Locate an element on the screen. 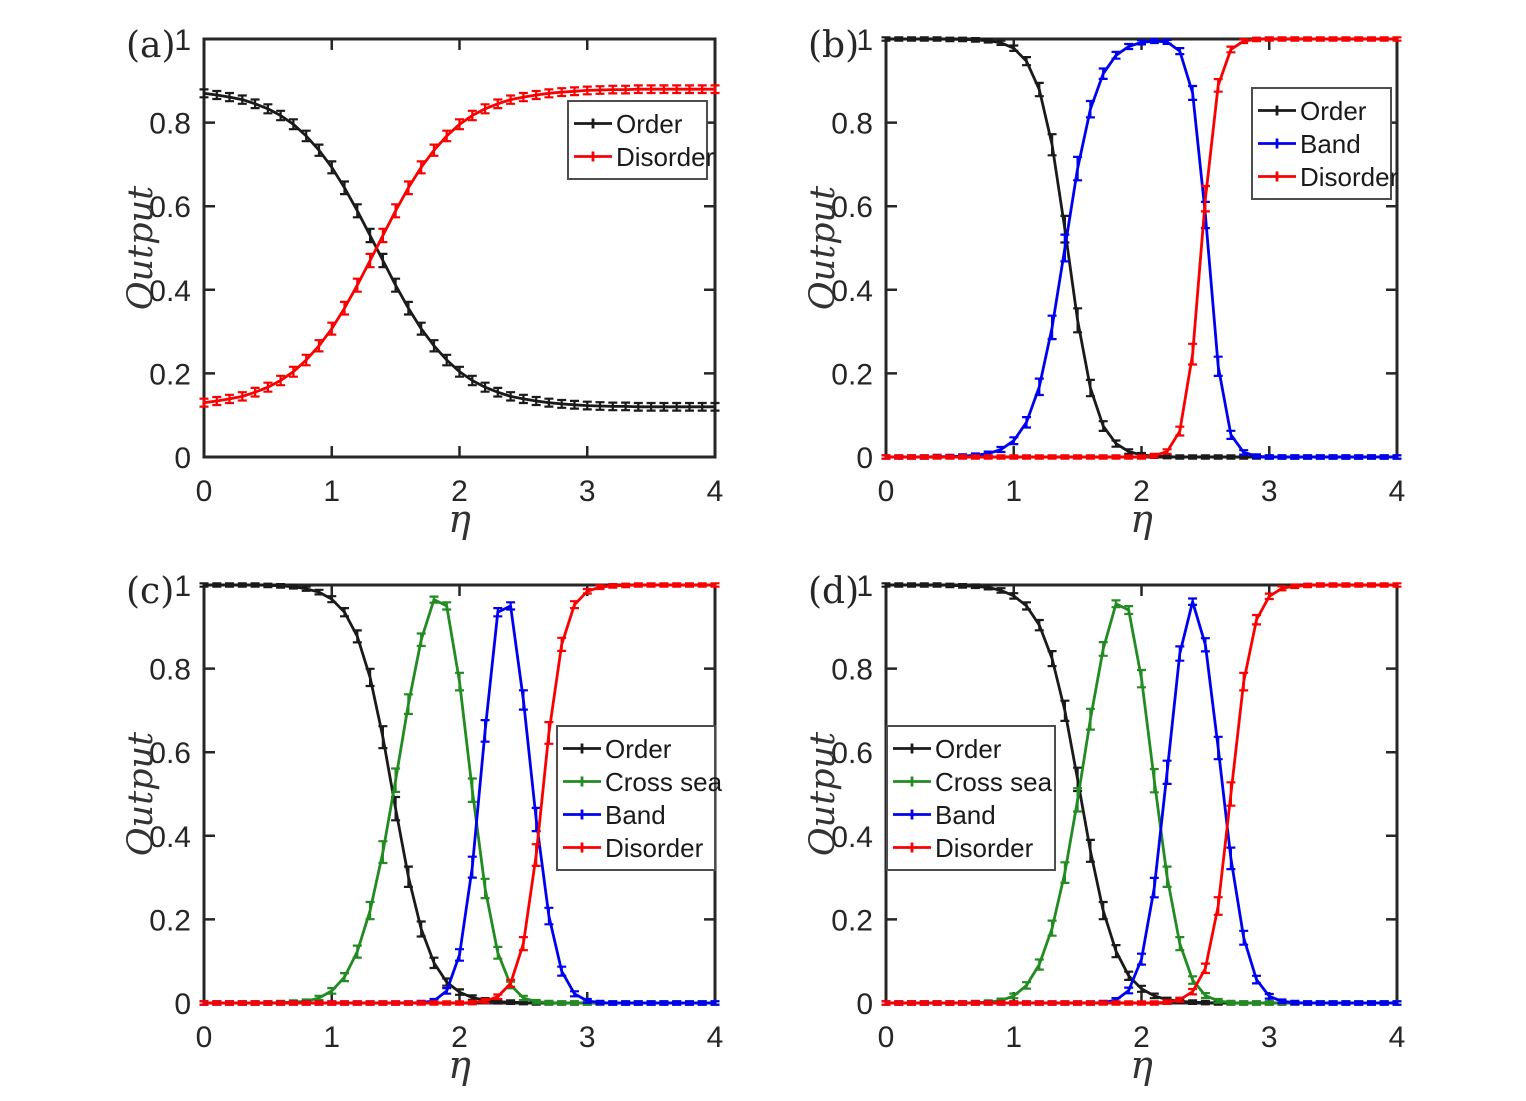 This screenshot has width=1526, height=1101. panel-tag-label: (c) is located at coordinates (150, 591).